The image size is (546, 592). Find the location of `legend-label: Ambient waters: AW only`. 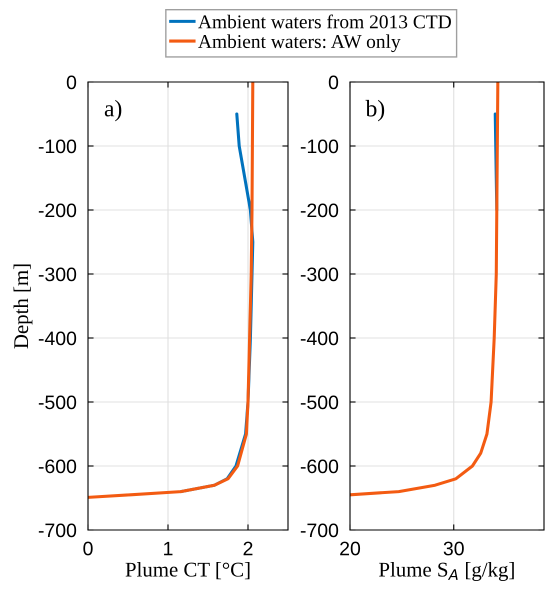

legend-label: Ambient waters: AW only is located at coordinates (299, 43).